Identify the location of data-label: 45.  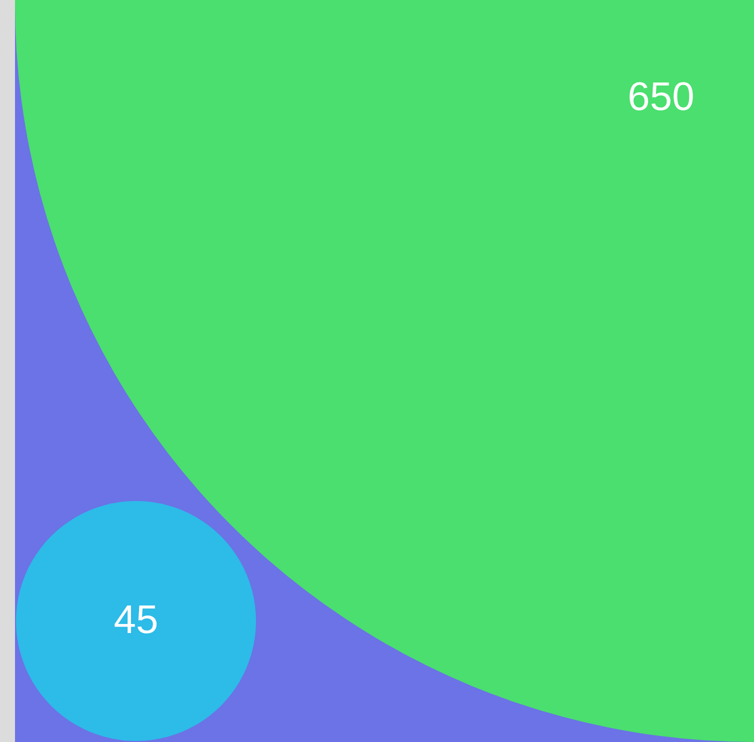
(136, 620).